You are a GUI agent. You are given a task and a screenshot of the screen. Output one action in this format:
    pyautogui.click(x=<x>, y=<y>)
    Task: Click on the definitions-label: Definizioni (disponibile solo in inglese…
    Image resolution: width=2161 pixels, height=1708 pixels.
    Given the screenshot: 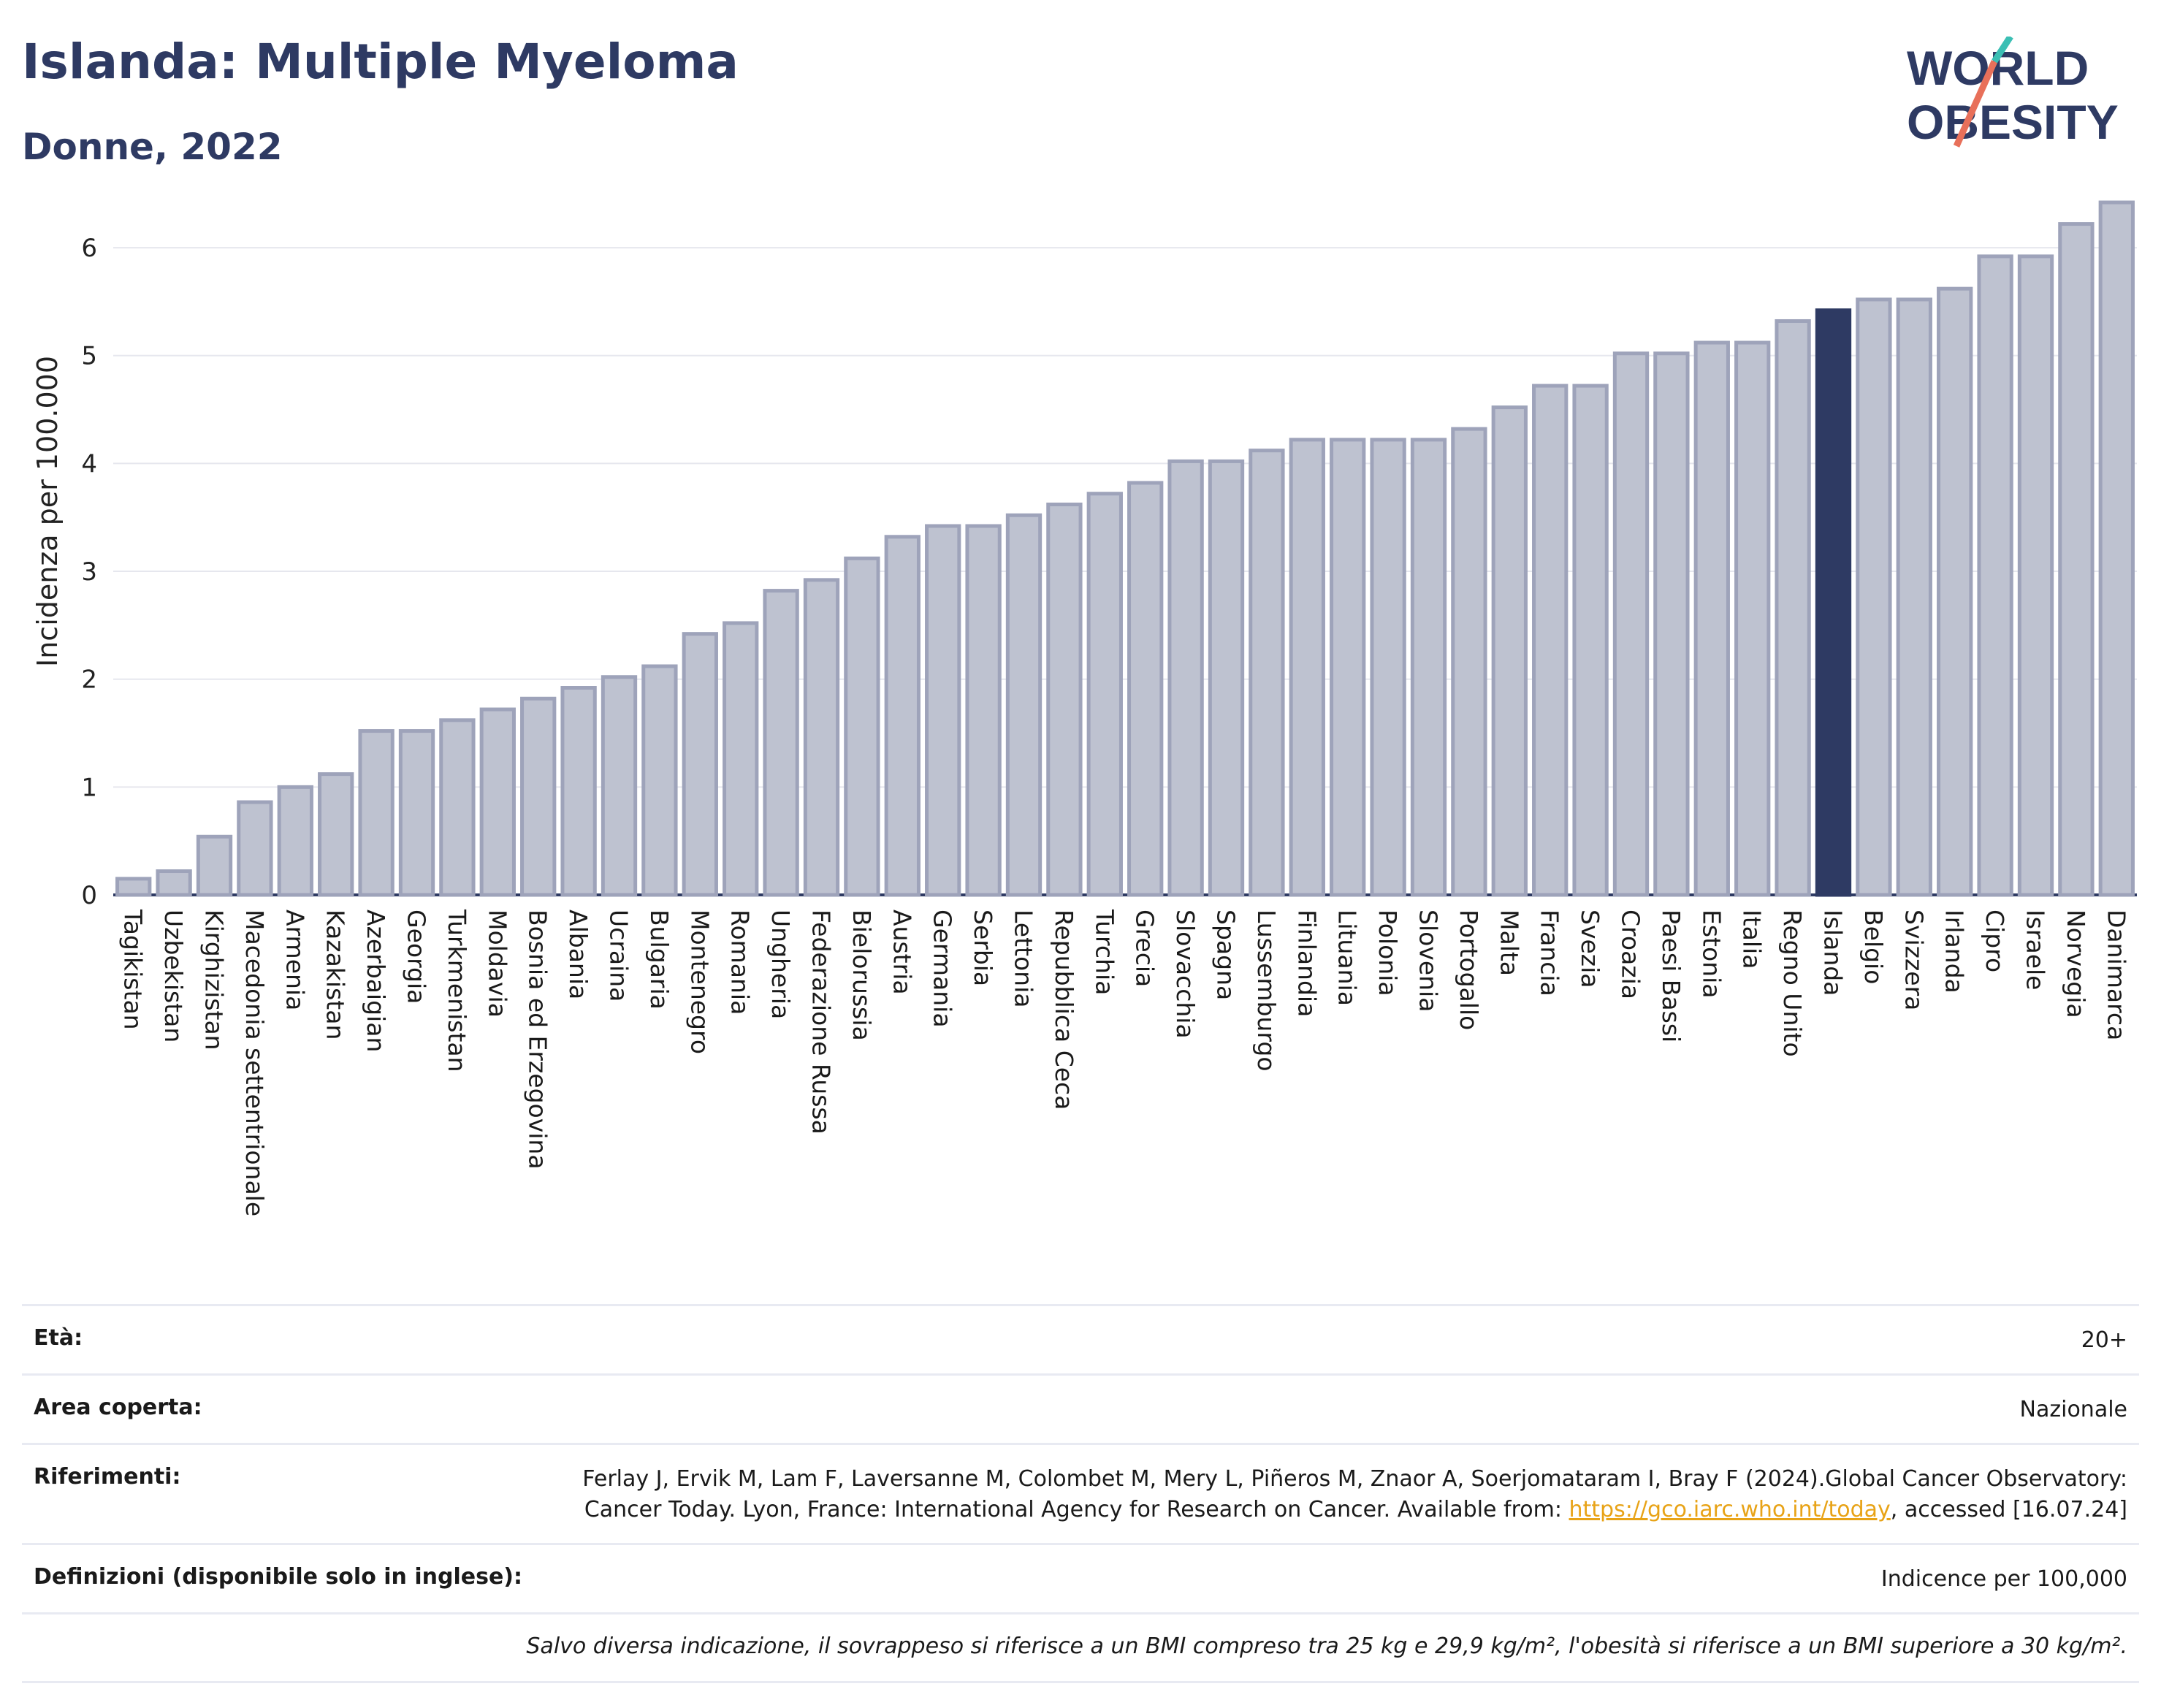 What is the action you would take?
    pyautogui.click(x=278, y=1577)
    